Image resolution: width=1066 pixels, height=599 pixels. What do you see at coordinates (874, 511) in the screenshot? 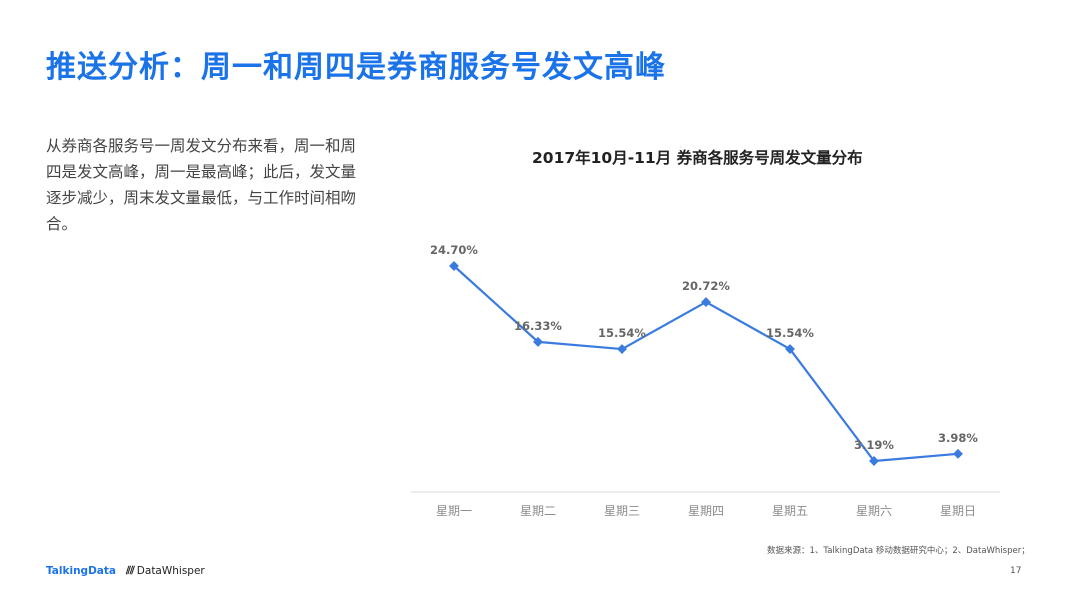
I see `x-tick-label-6: 星期六` at bounding box center [874, 511].